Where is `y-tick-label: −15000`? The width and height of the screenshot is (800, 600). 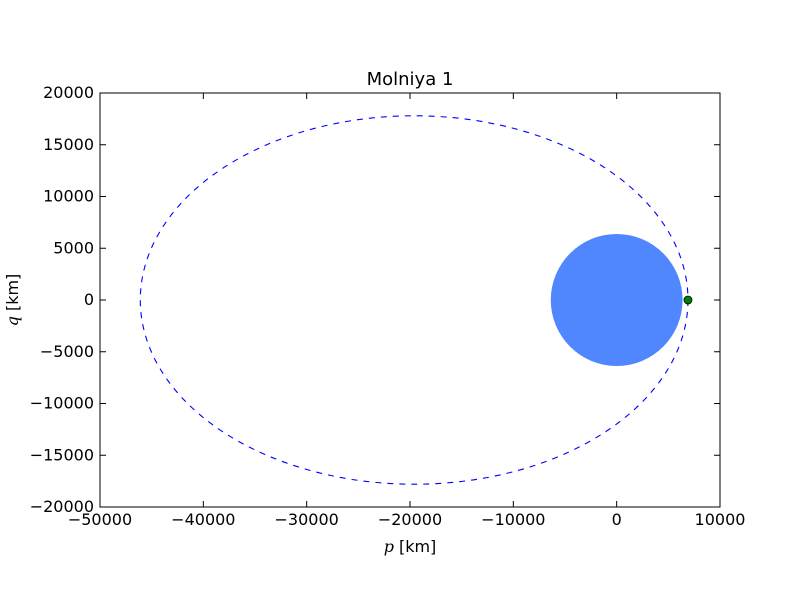
y-tick-label: −15000 is located at coordinates (62, 454).